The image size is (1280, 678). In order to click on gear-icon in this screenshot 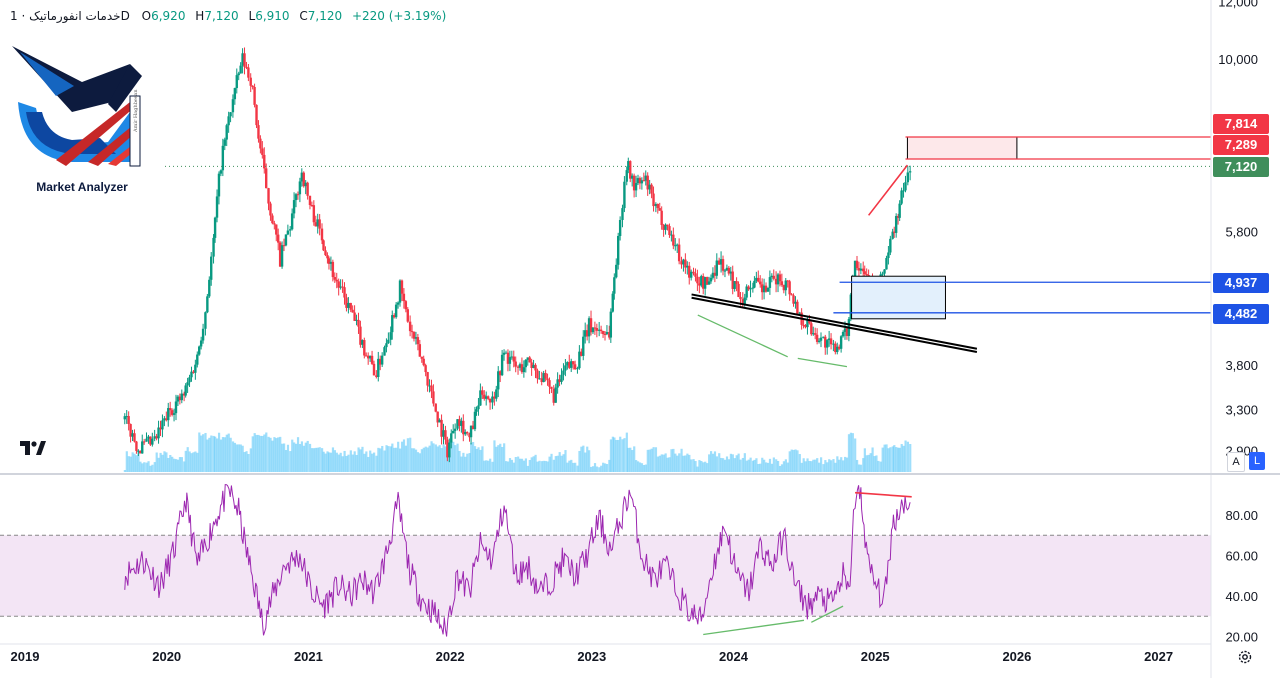, I will do `click(1245, 657)`.